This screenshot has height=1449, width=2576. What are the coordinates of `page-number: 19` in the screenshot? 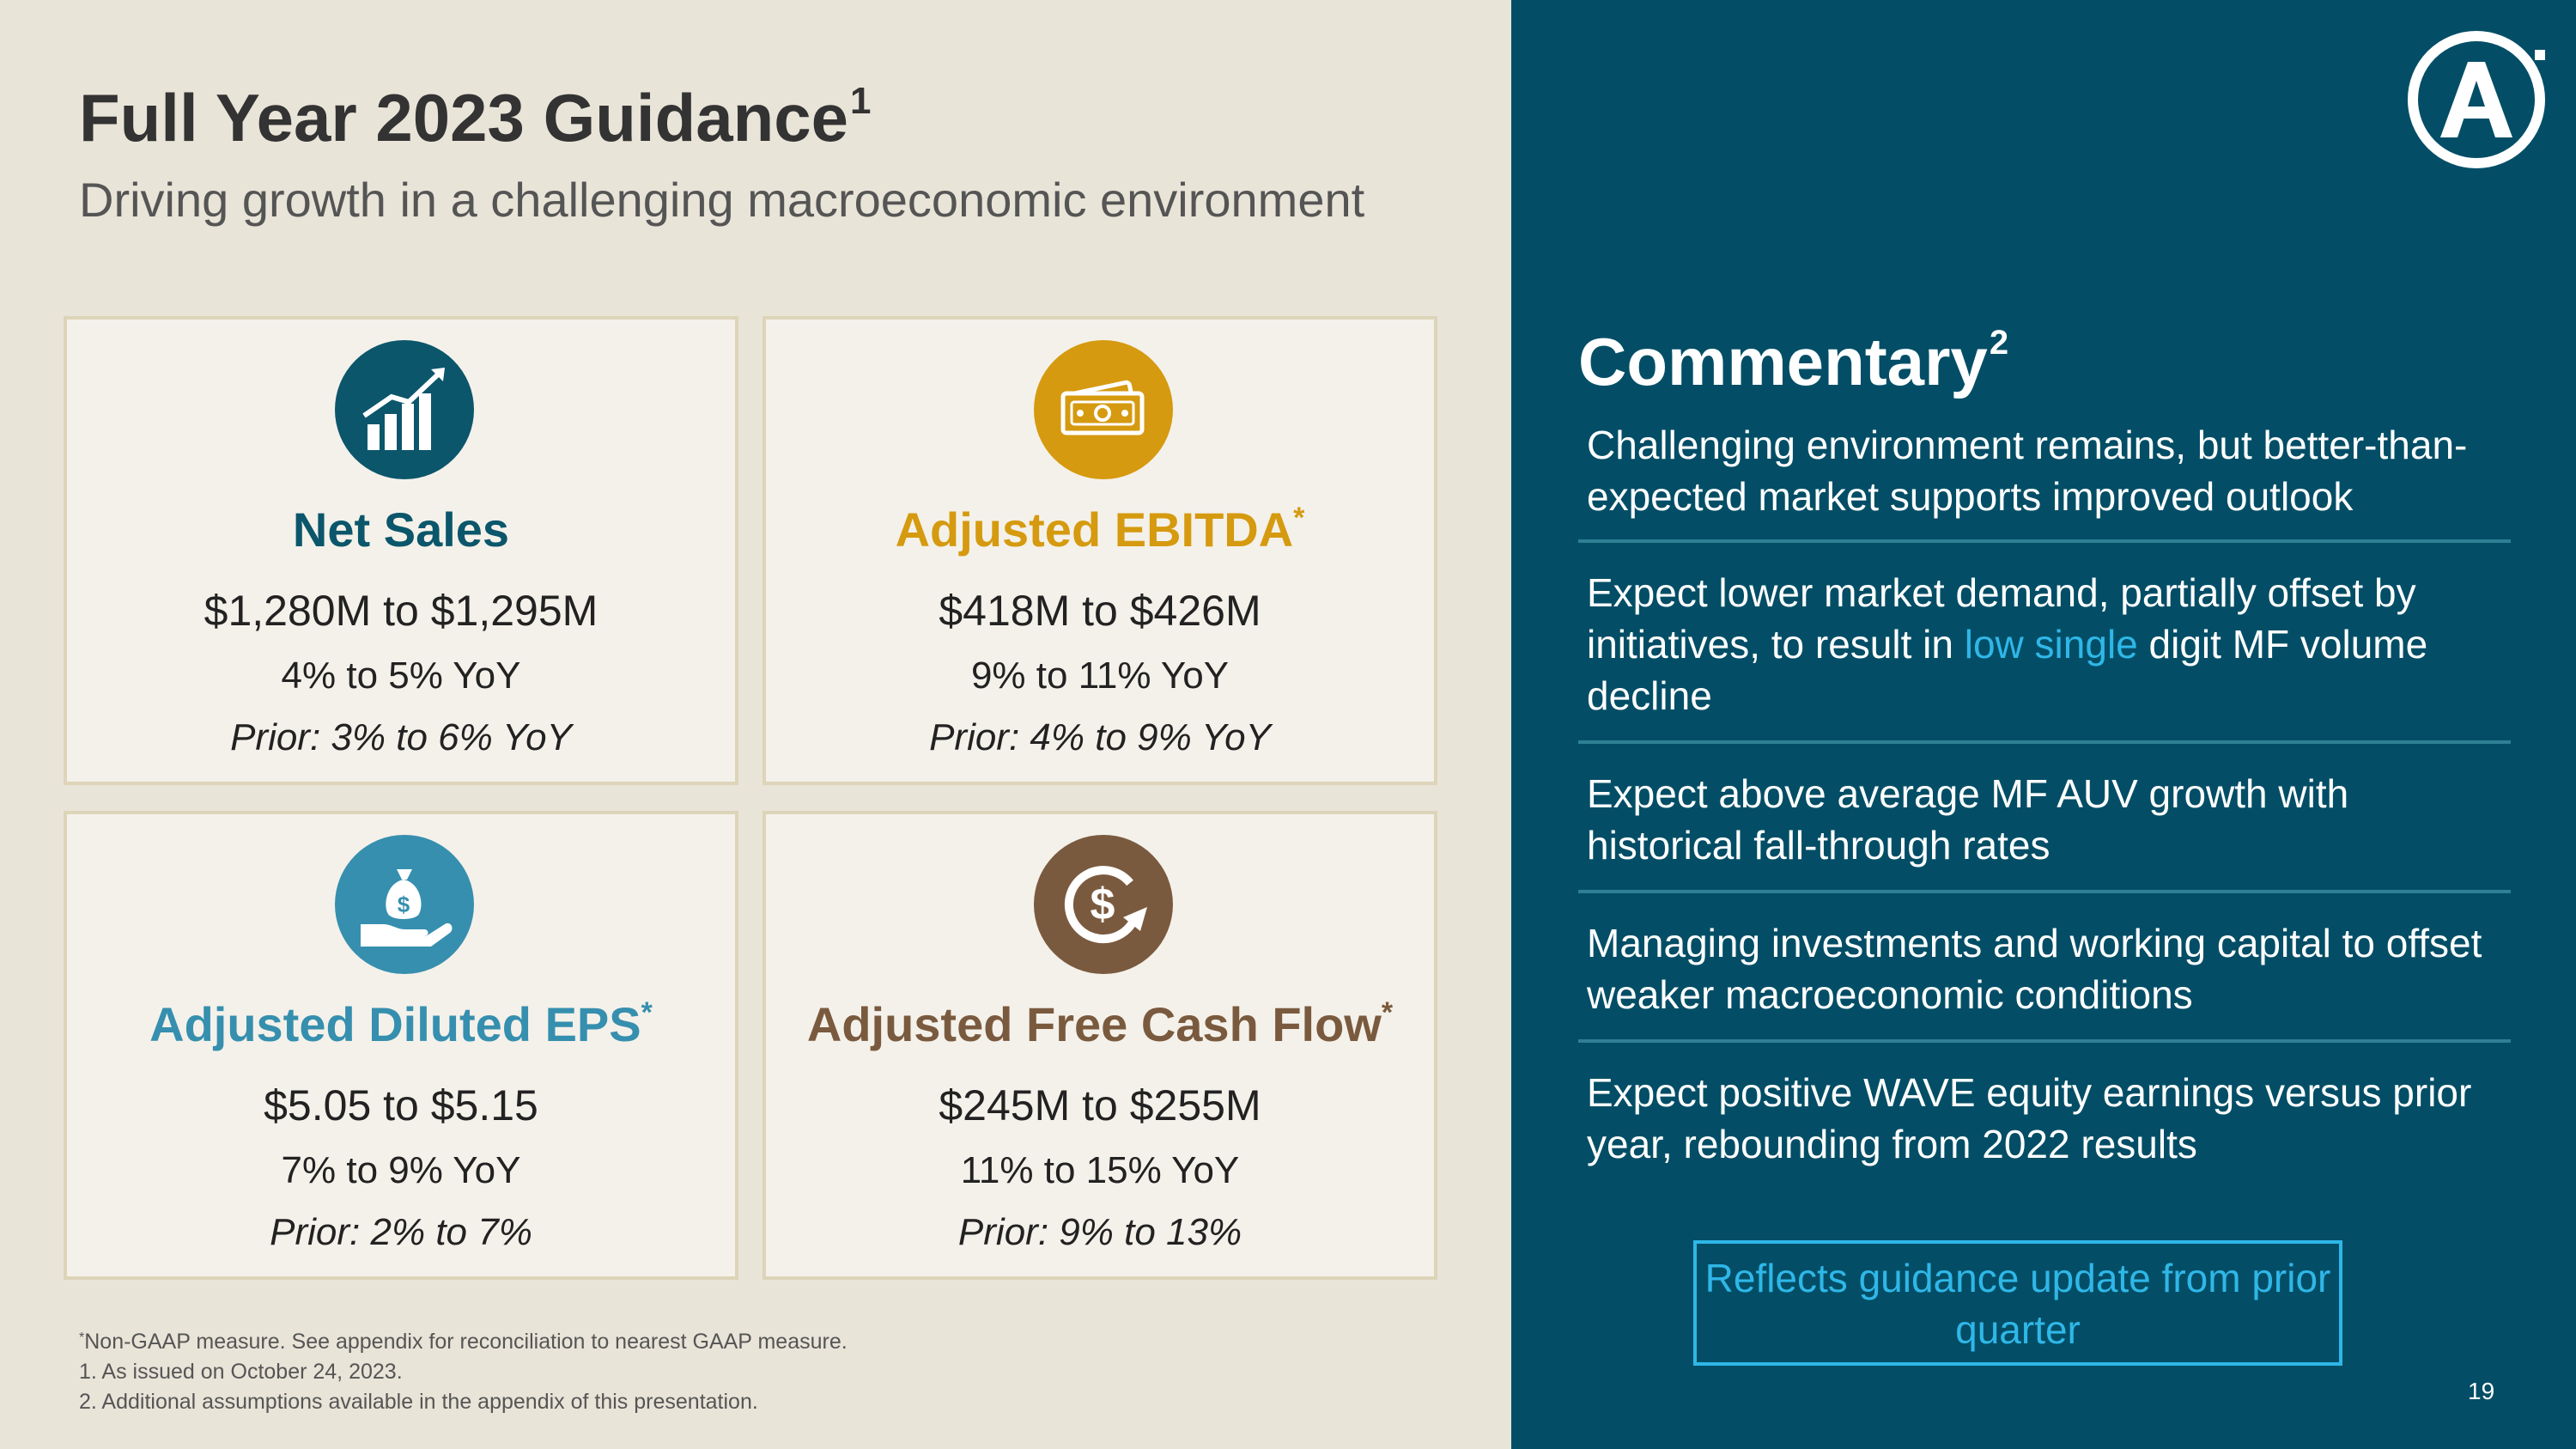 It's located at (2481, 1391).